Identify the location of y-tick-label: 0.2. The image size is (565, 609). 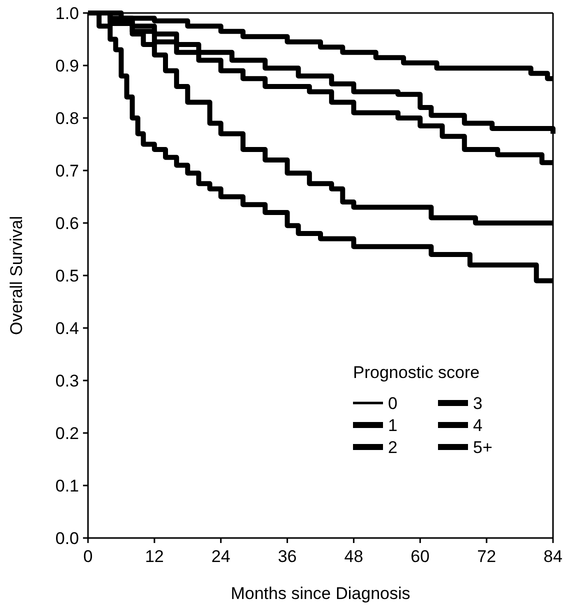
(67, 433).